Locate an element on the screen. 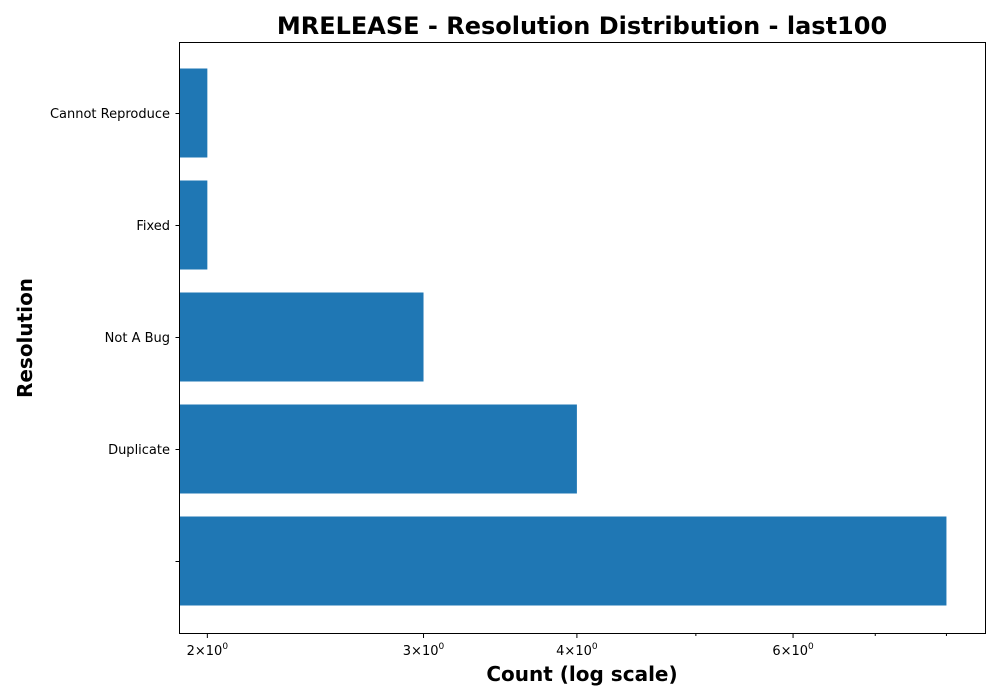  bar-unlabeled is located at coordinates (563, 561).